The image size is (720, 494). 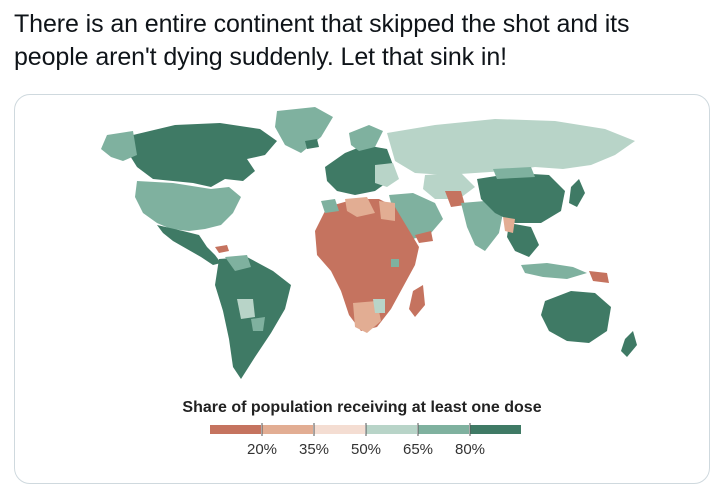 I want to click on usa-region, so click(x=188, y=206).